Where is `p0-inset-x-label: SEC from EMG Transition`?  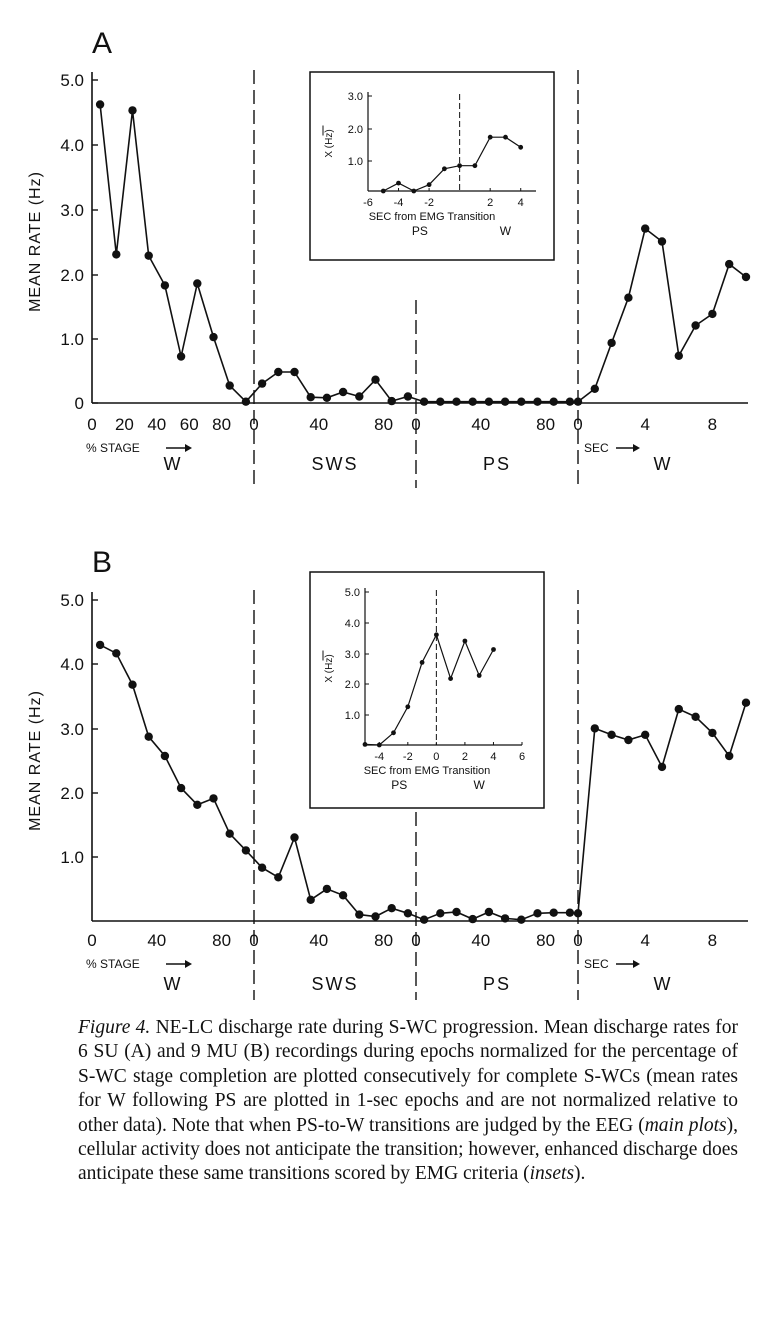
p0-inset-x-label: SEC from EMG Transition is located at coordinates (432, 217).